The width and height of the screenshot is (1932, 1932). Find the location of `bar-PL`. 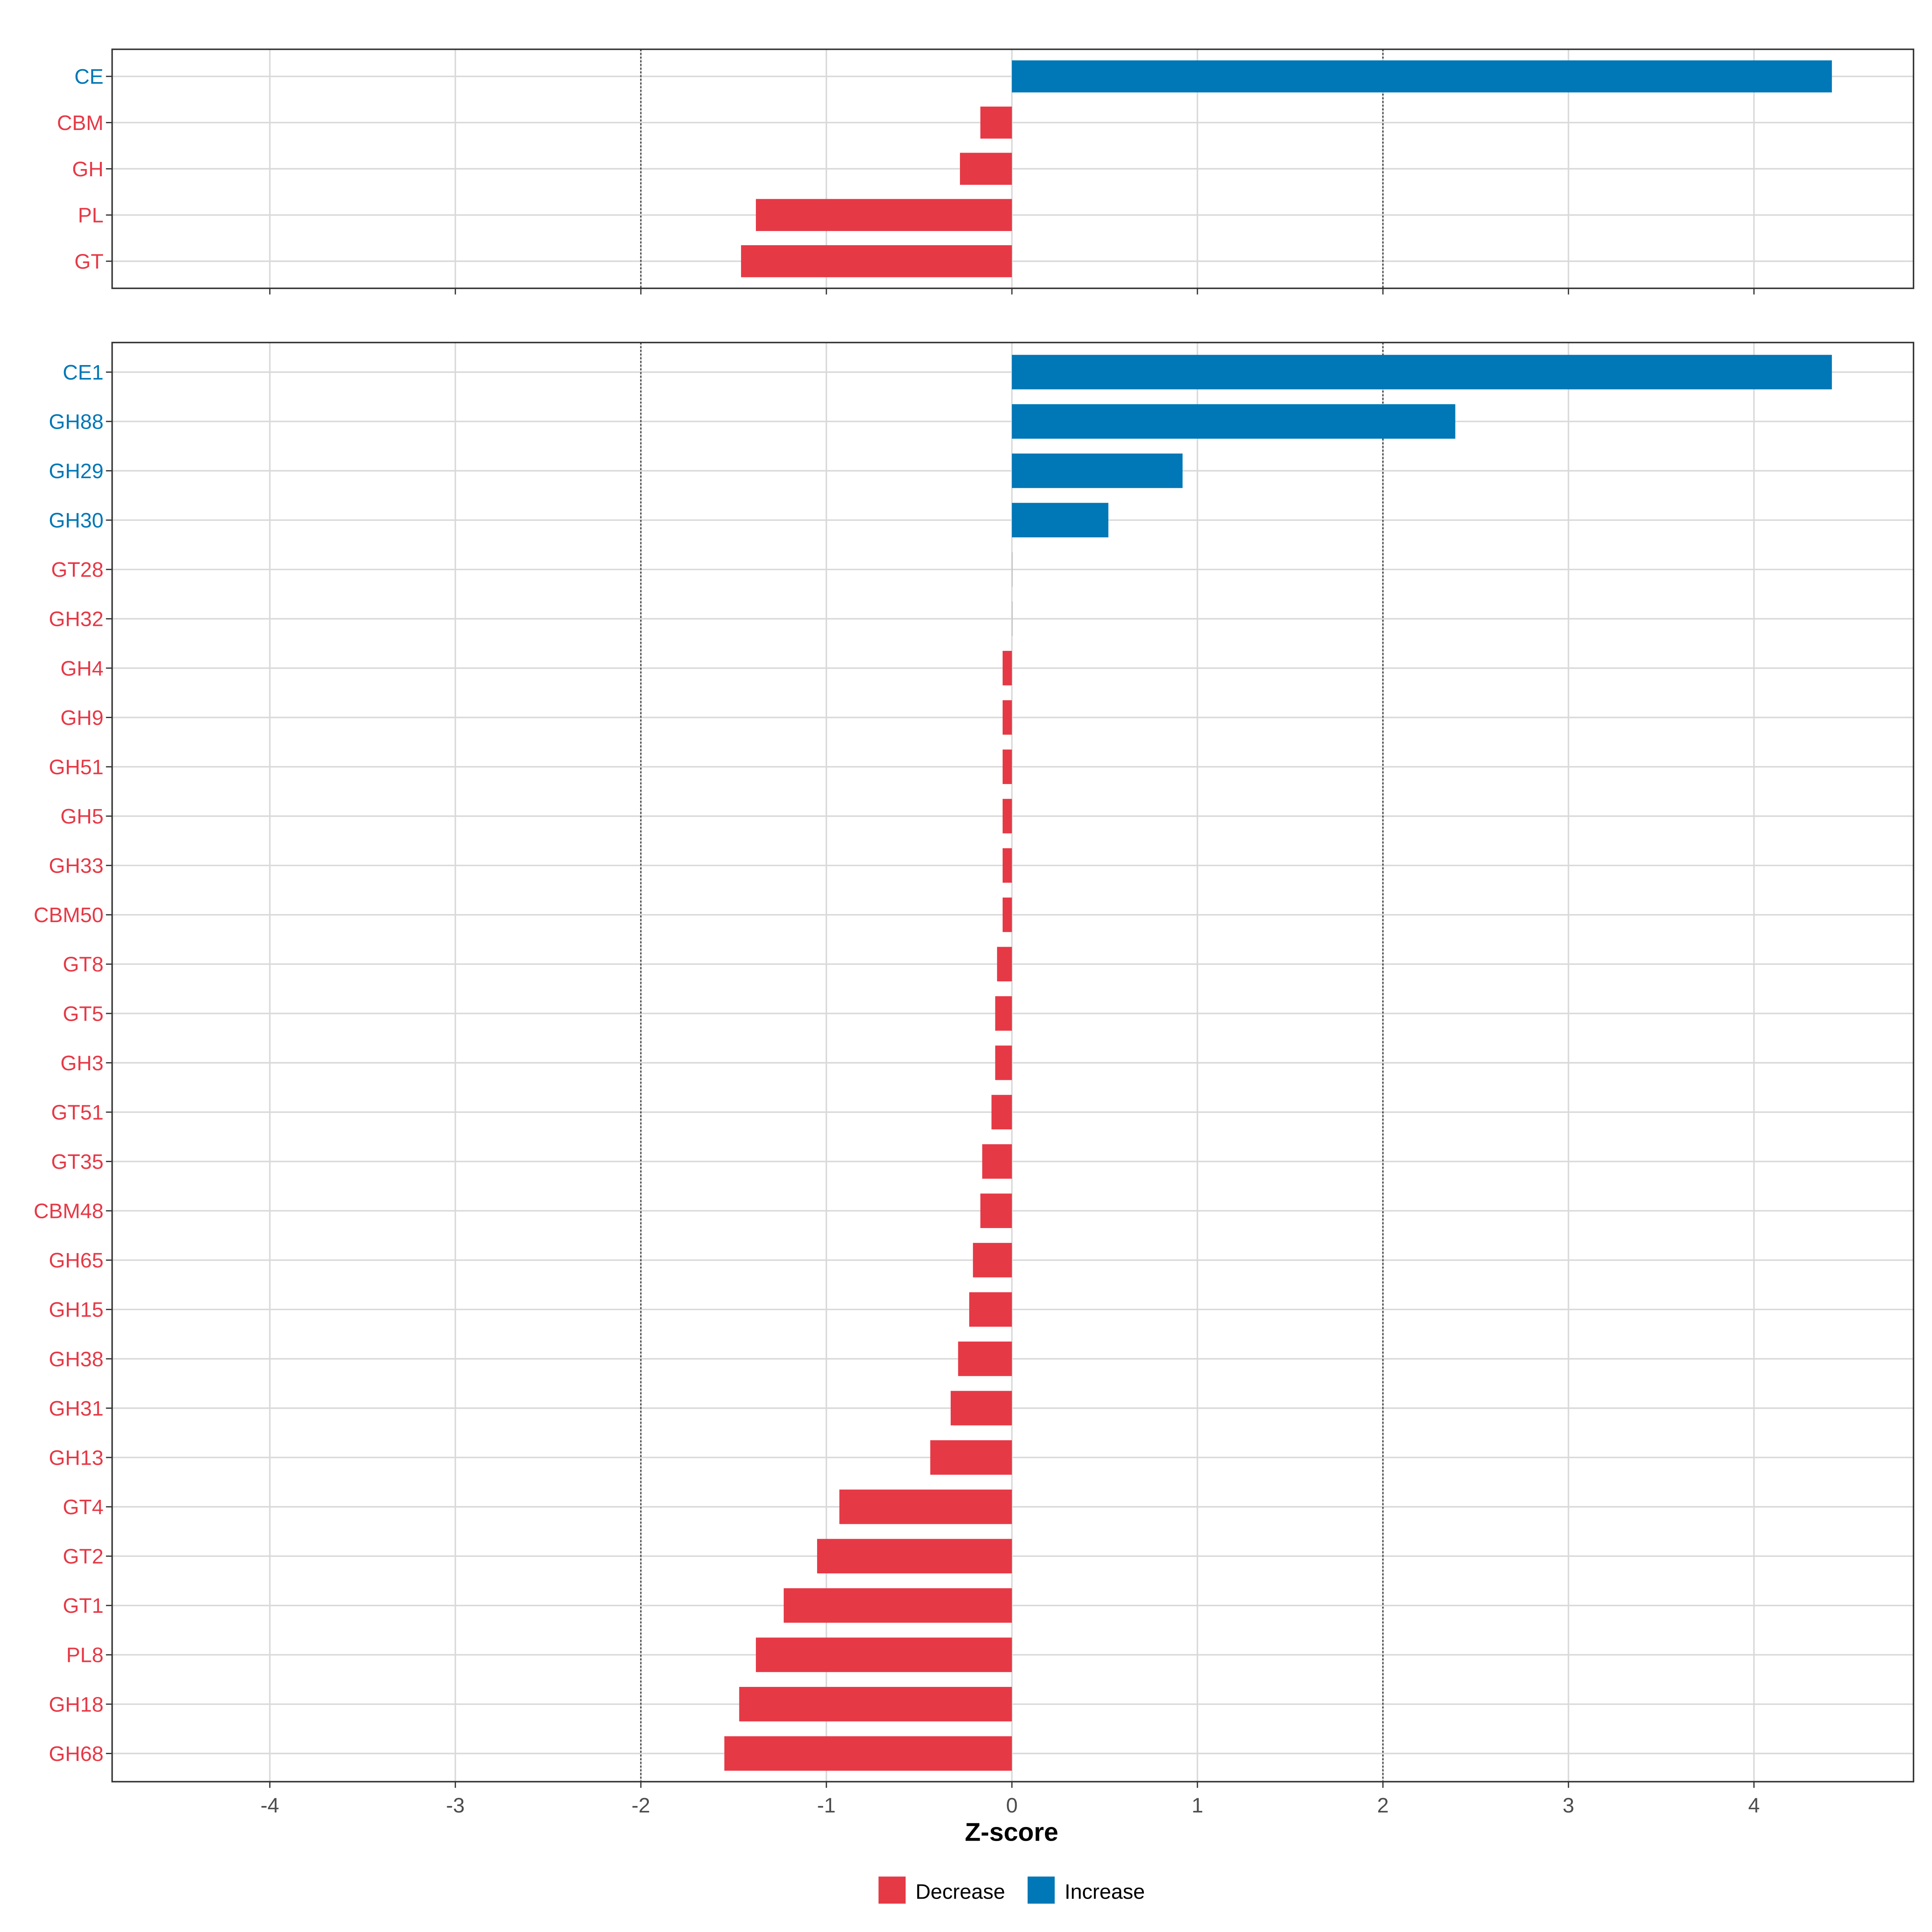

bar-PL is located at coordinates (884, 215).